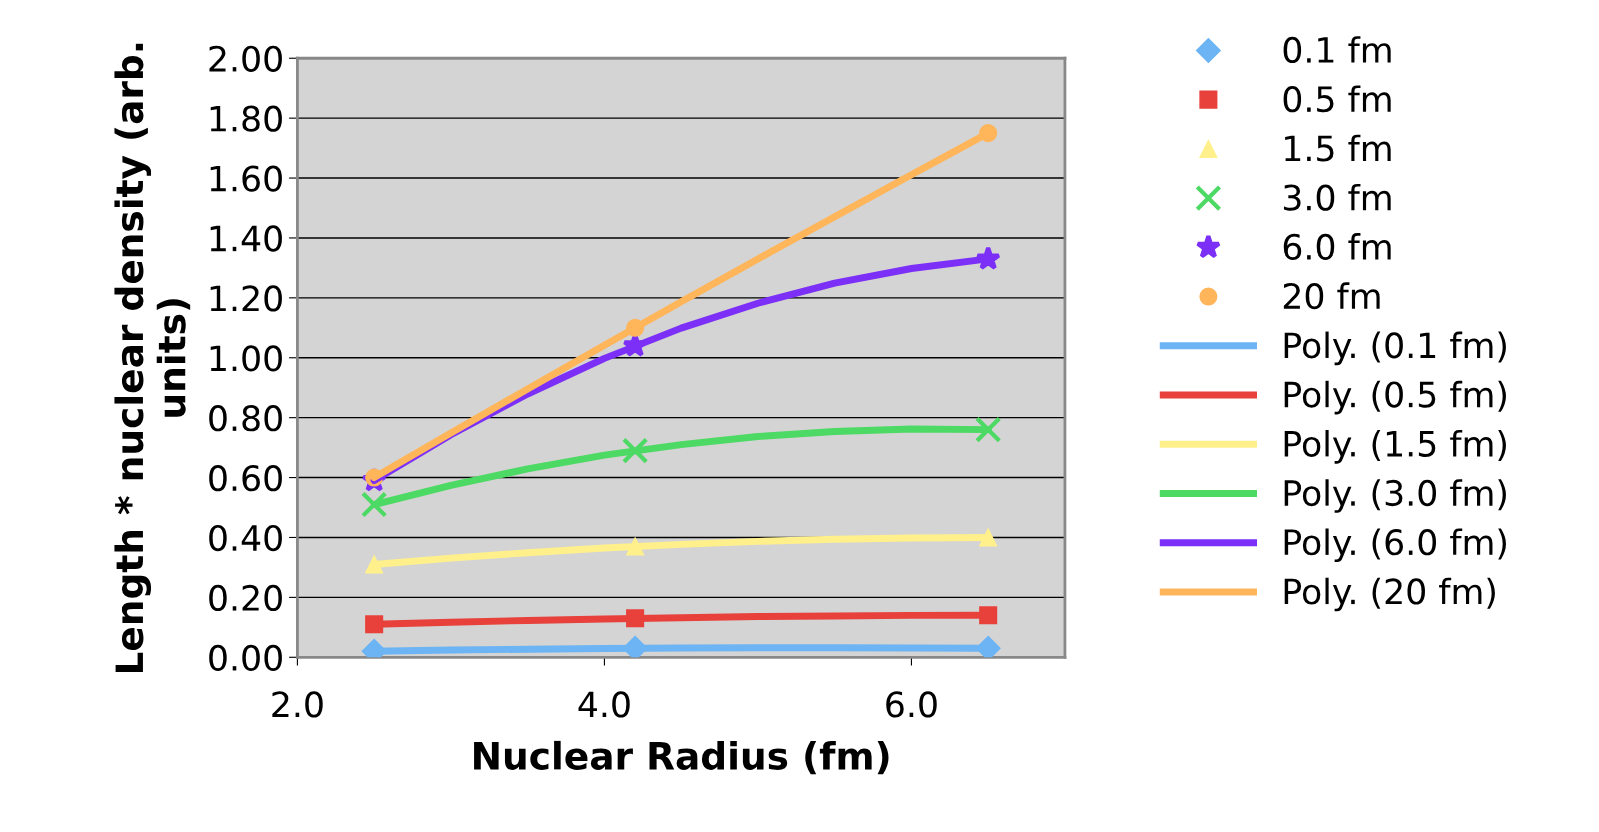 Image resolution: width=1599 pixels, height=832 pixels. What do you see at coordinates (1395, 348) in the screenshot?
I see `legend-label: Poly. (0.1 fm)` at bounding box center [1395, 348].